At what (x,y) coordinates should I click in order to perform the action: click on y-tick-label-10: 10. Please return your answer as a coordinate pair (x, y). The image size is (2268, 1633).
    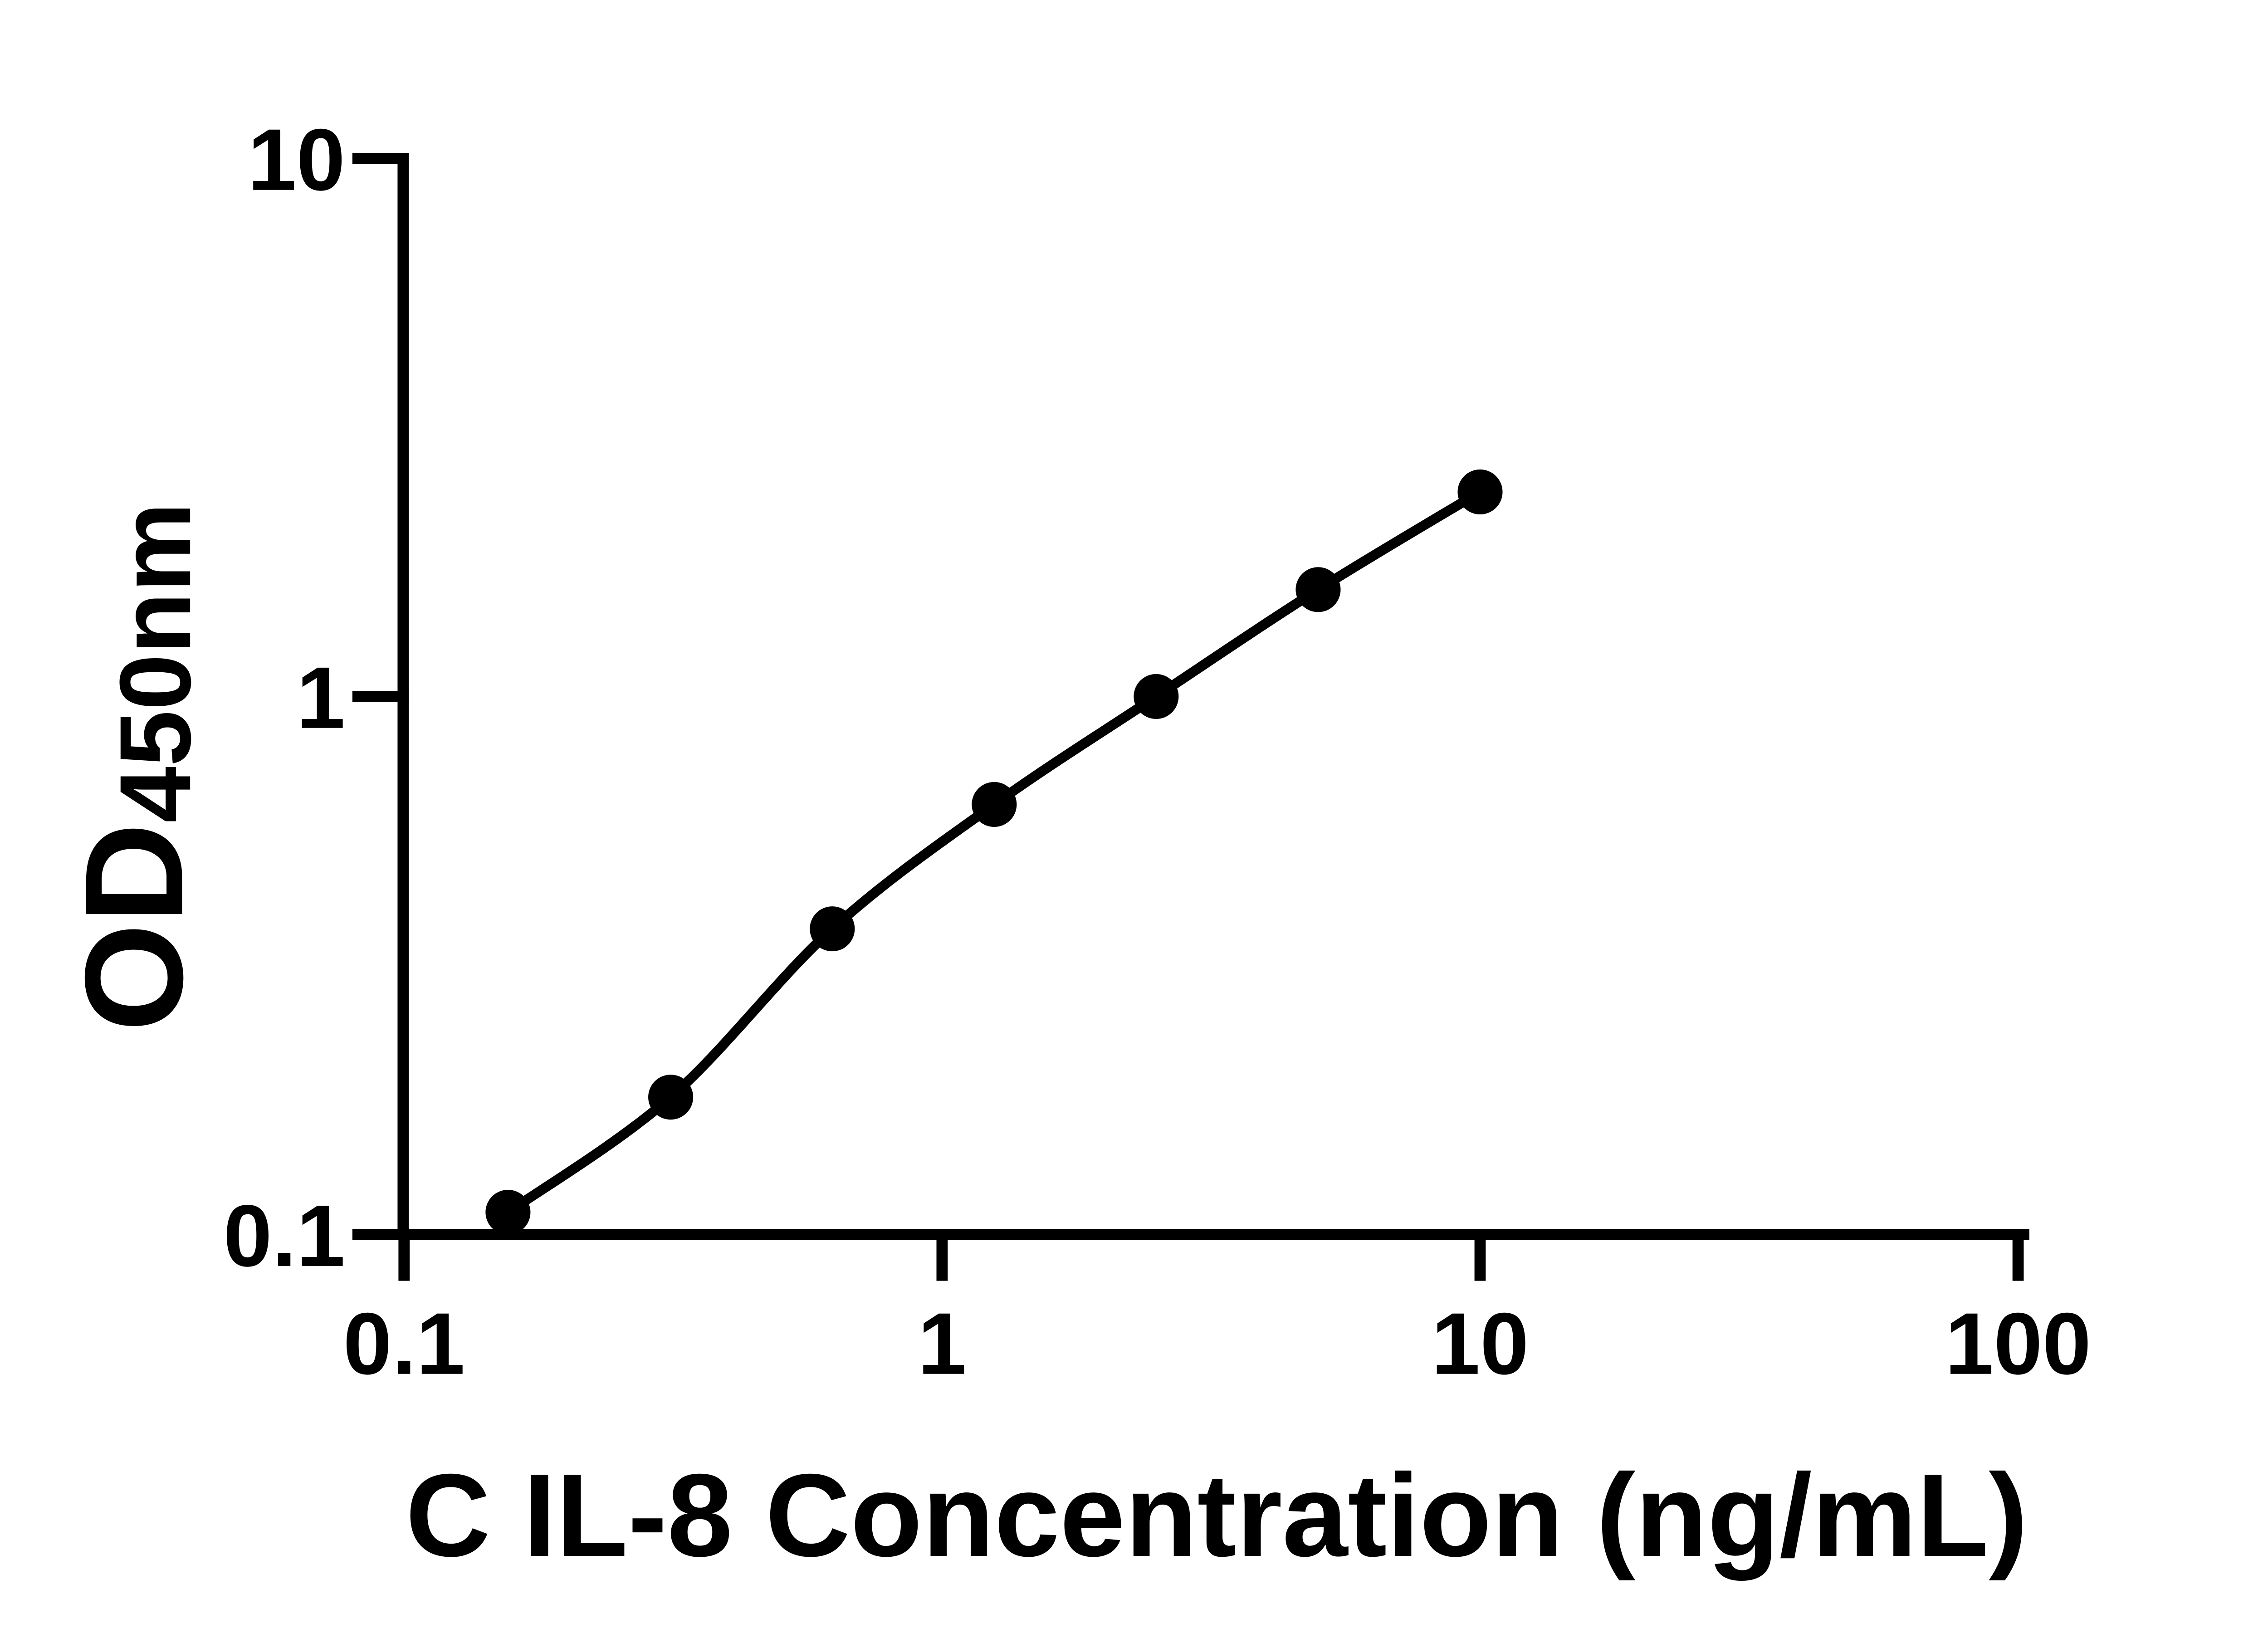
    Looking at the image, I should click on (297, 160).